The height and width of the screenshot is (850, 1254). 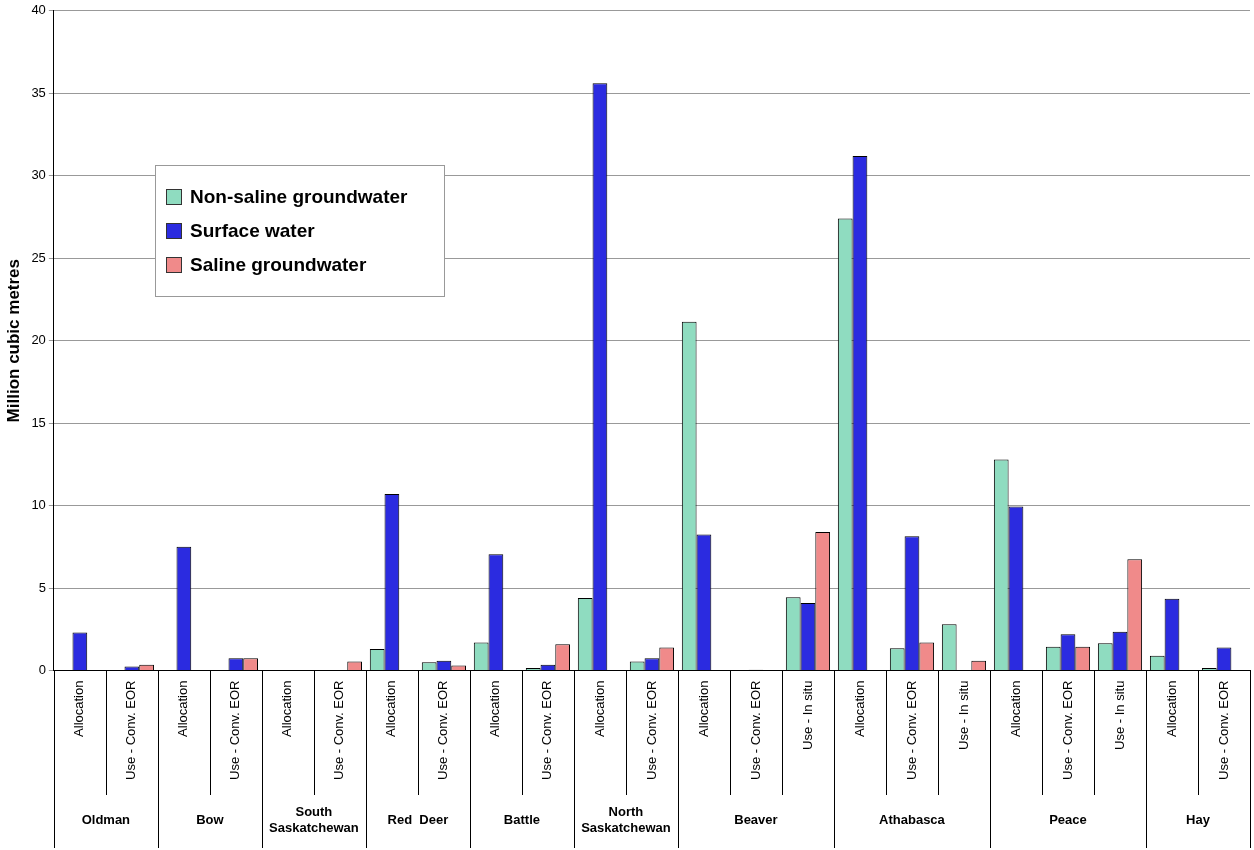 What do you see at coordinates (106, 819) in the screenshot?
I see `text: Oldman` at bounding box center [106, 819].